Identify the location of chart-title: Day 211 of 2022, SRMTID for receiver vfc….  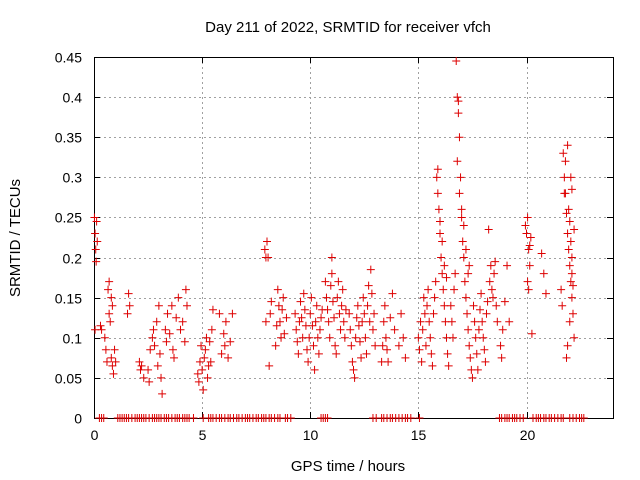
(348, 27).